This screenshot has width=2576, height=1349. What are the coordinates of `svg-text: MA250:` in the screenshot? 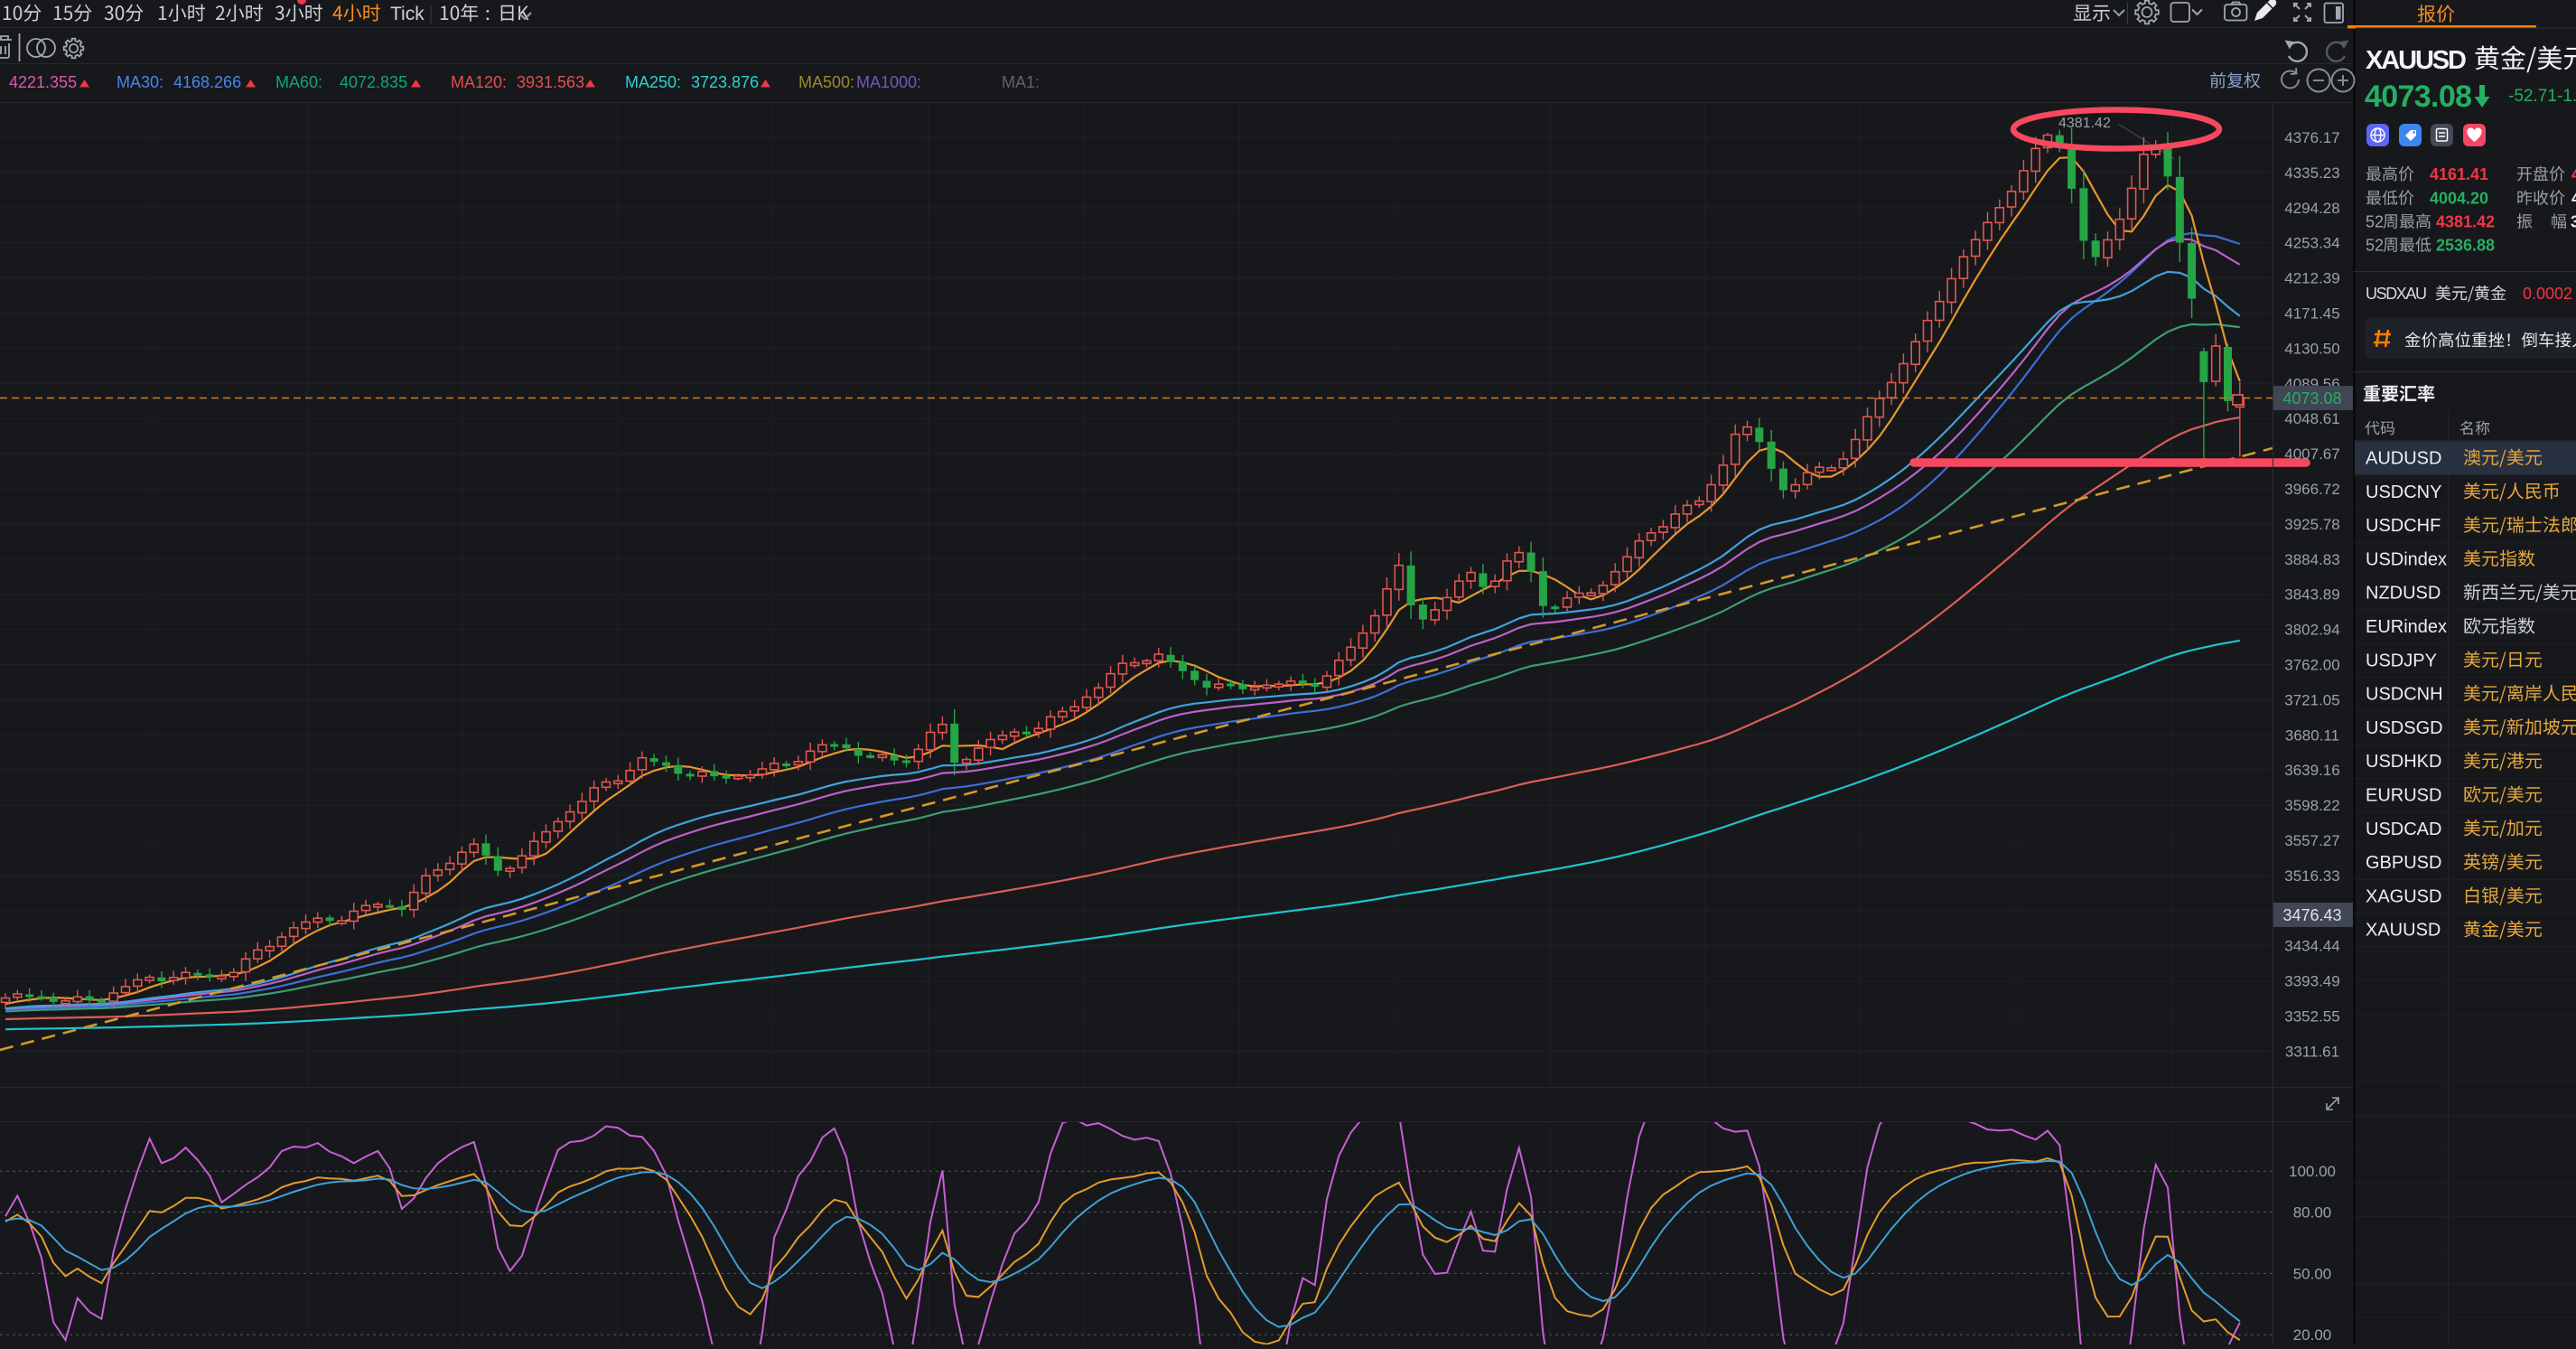 It's located at (653, 82).